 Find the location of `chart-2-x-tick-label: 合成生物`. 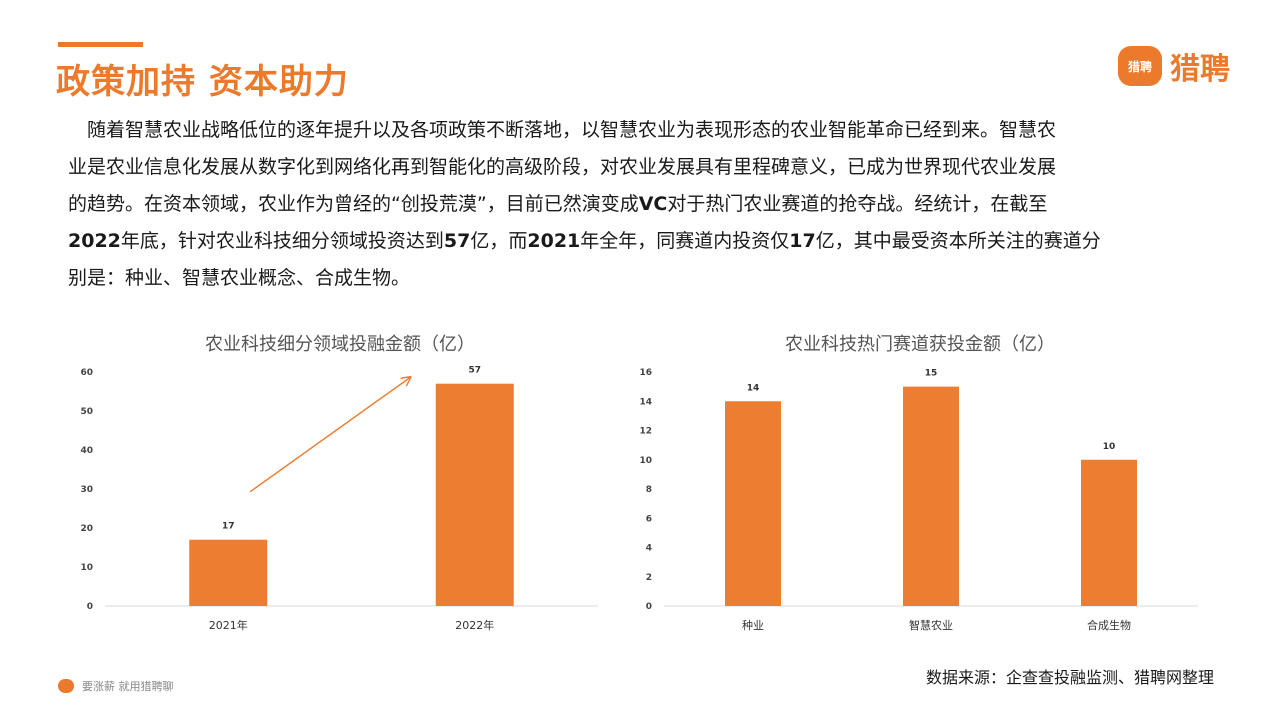

chart-2-x-tick-label: 合成生物 is located at coordinates (1109, 625).